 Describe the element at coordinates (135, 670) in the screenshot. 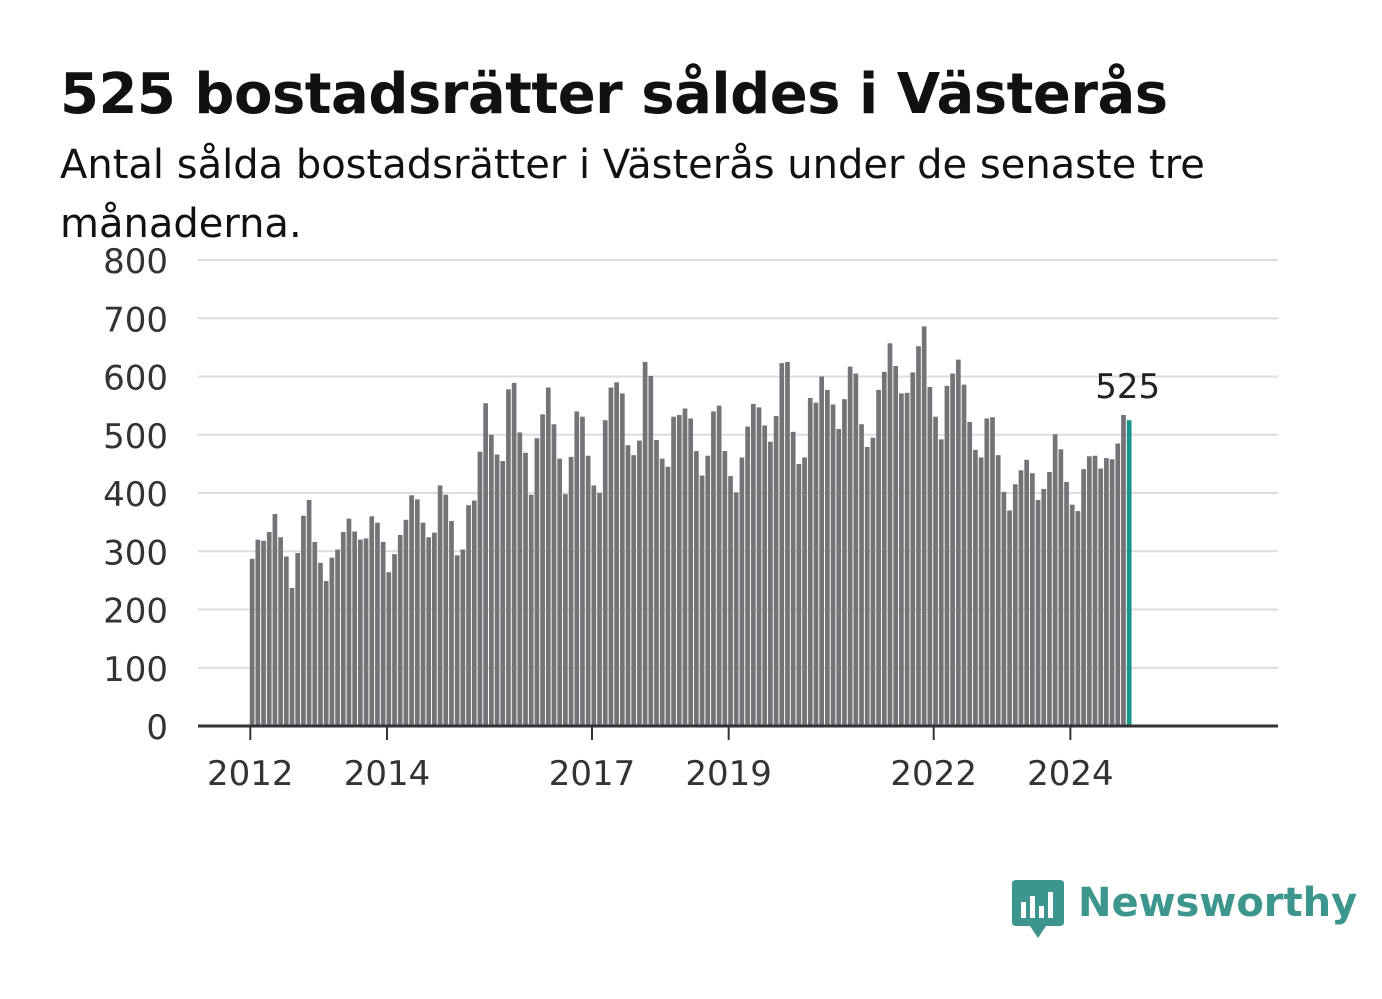

I see `y-tick-label: 100` at that location.